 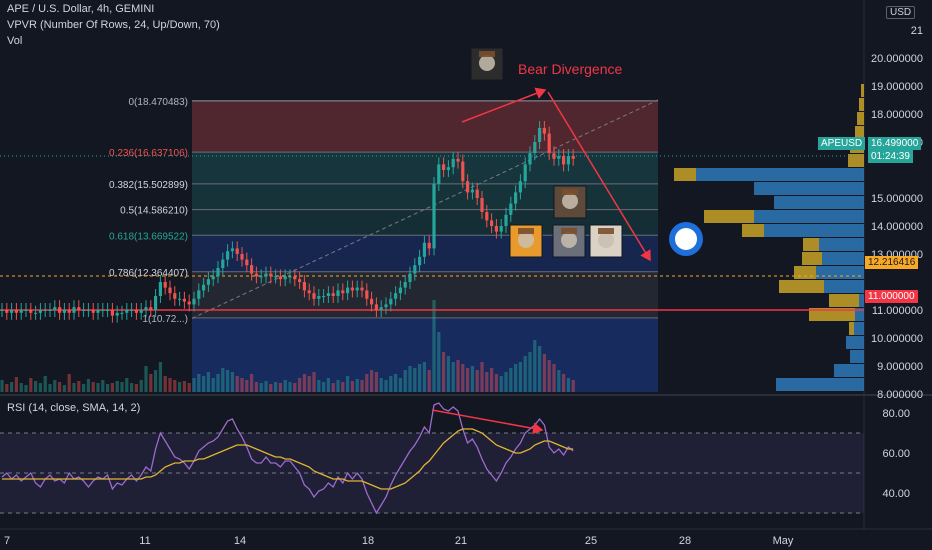 What do you see at coordinates (897, 311) in the screenshot?
I see `price-axis-label: 11.000000` at bounding box center [897, 311].